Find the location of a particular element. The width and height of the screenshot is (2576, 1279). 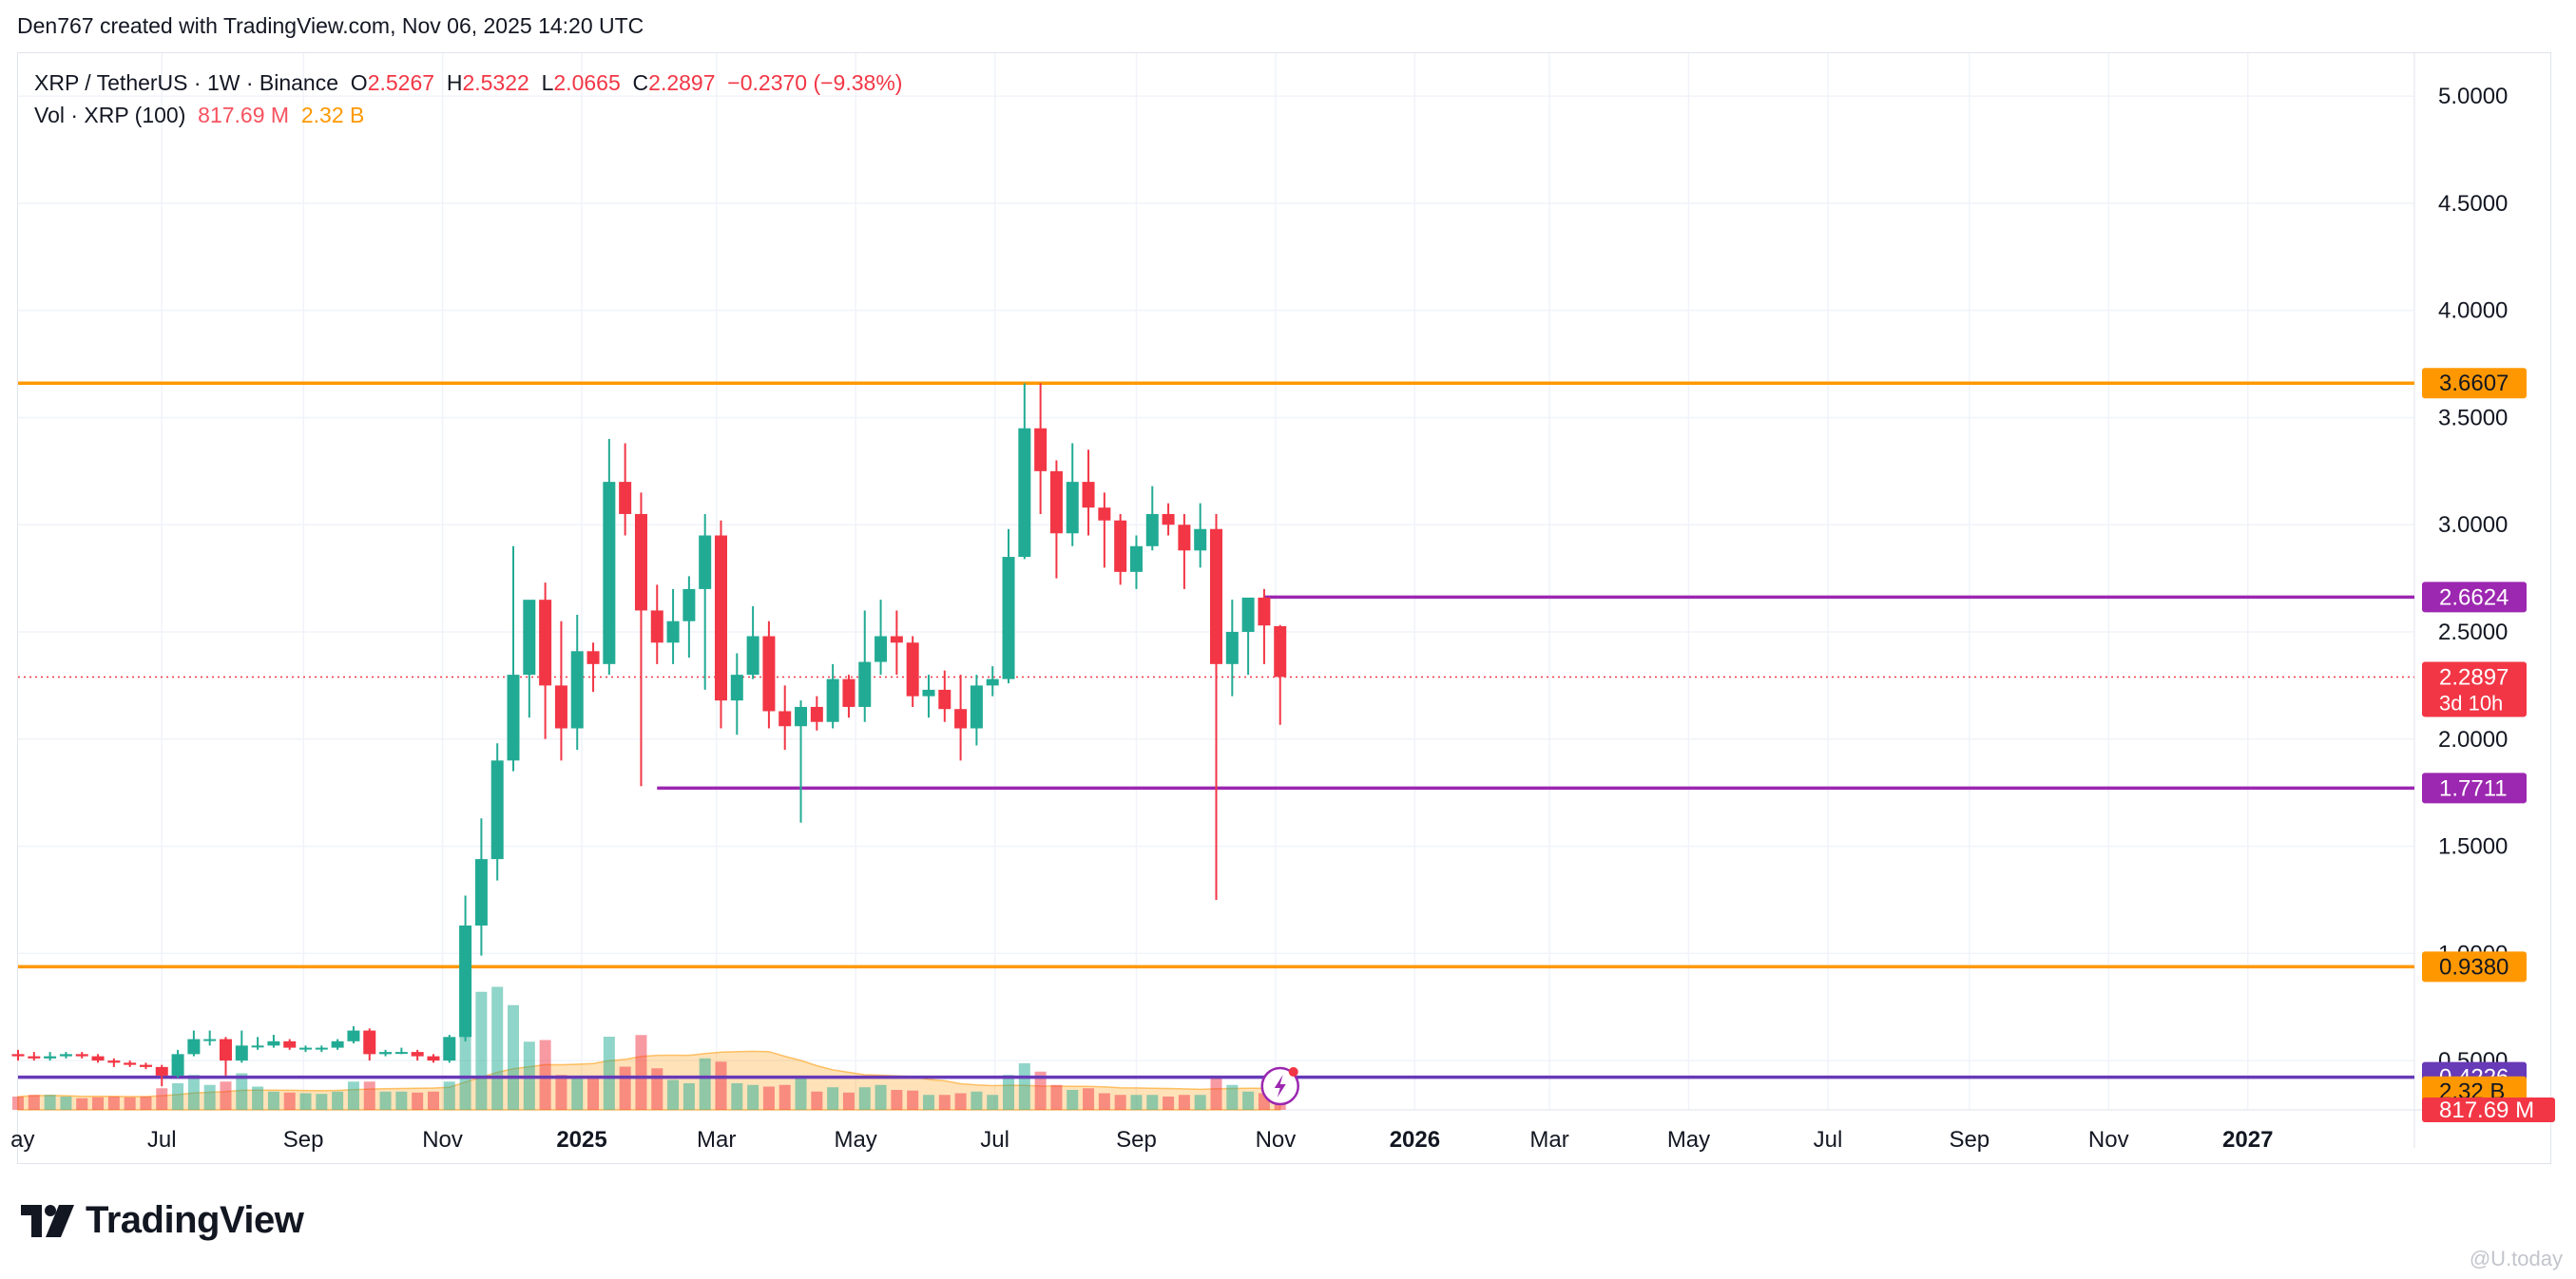

x-tick-label: 2027 is located at coordinates (2248, 1140).